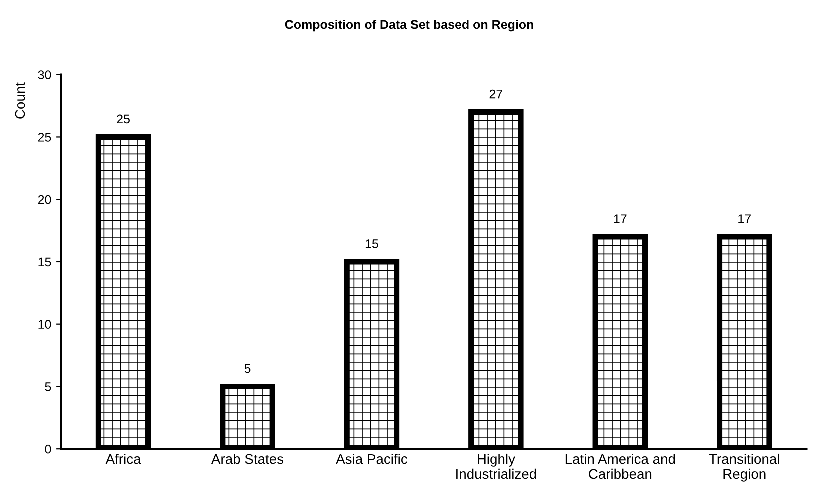 Image resolution: width=819 pixels, height=499 pixels. Describe the element at coordinates (123, 119) in the screenshot. I see `data-label: 25` at that location.